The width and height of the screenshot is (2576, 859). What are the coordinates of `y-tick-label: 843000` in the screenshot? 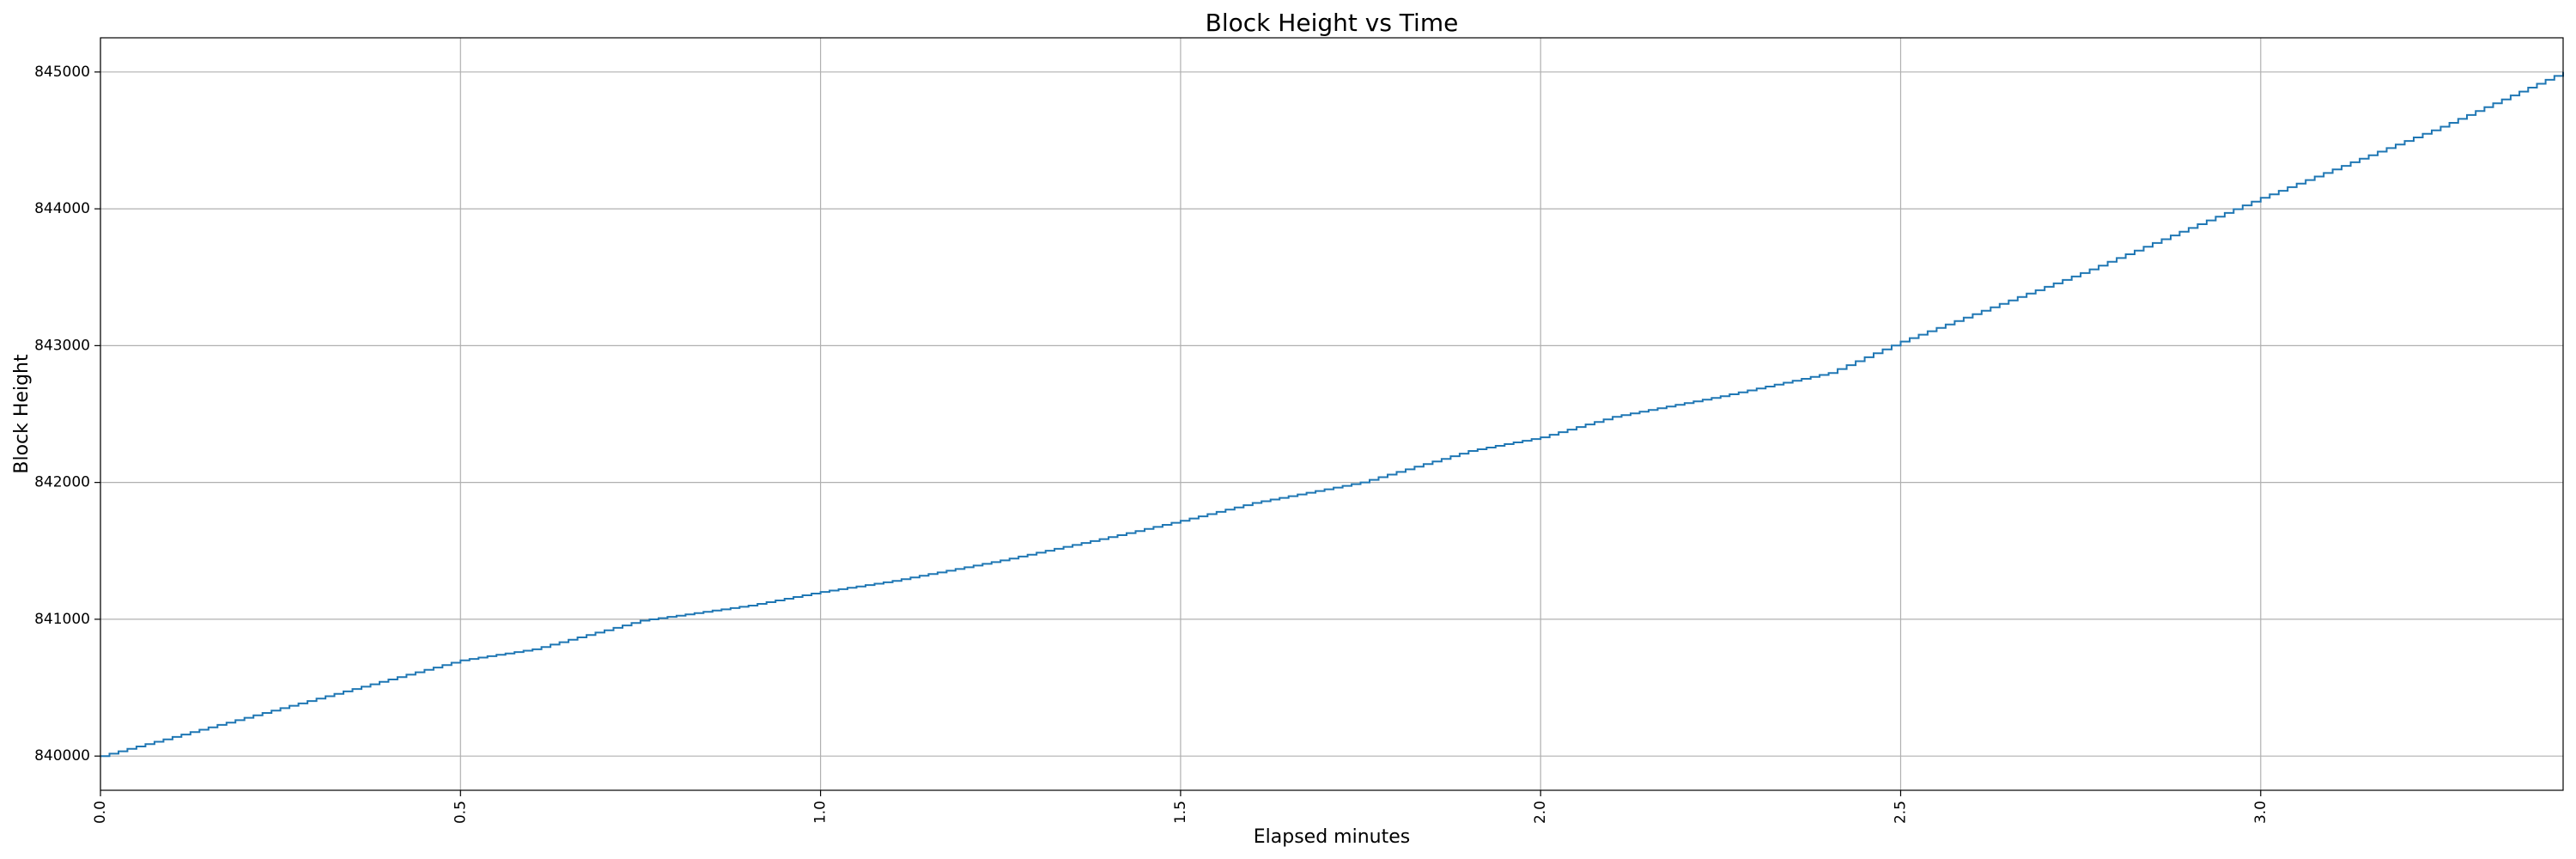 It's located at (62, 346).